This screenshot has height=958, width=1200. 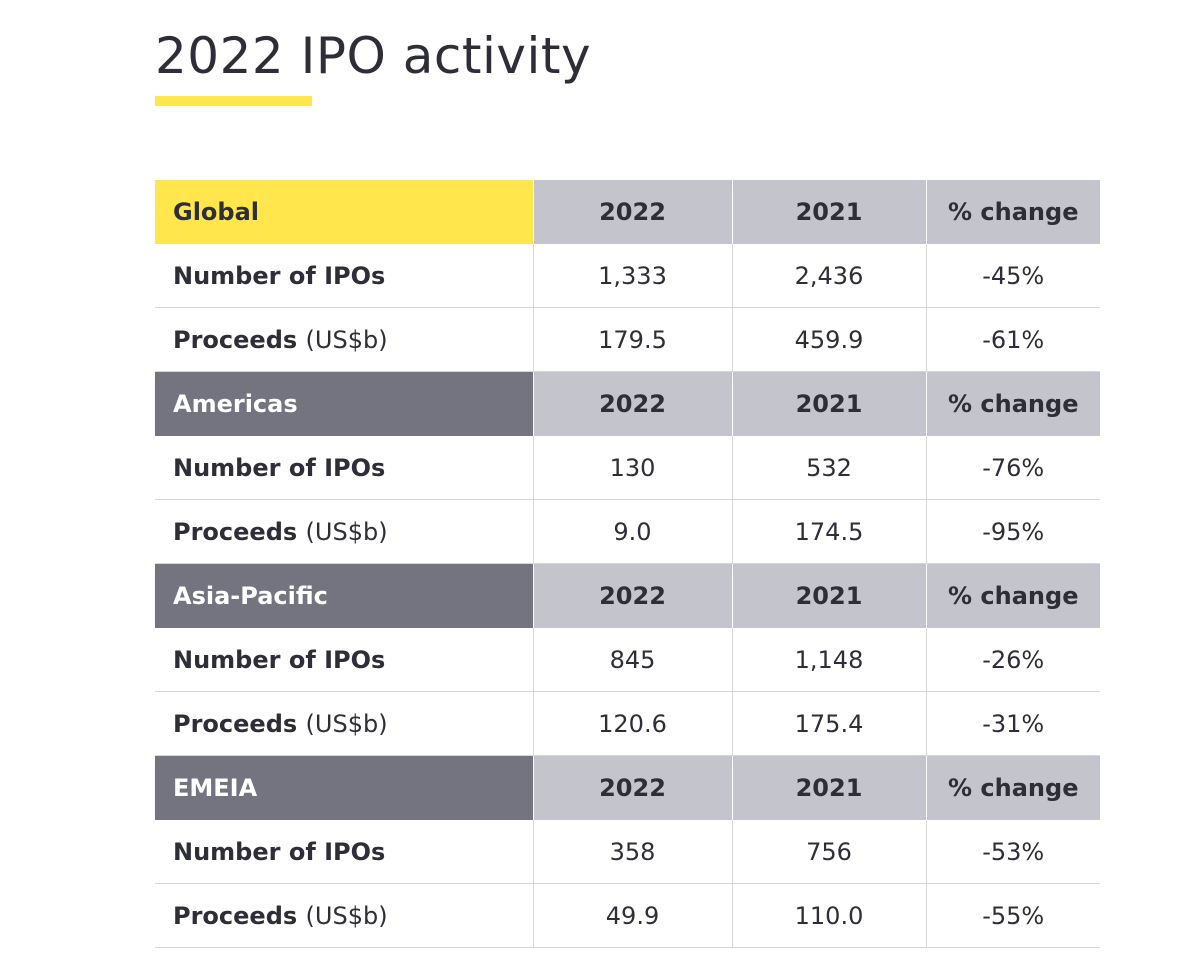 I want to click on value-2022: 1,333, so click(x=632, y=276).